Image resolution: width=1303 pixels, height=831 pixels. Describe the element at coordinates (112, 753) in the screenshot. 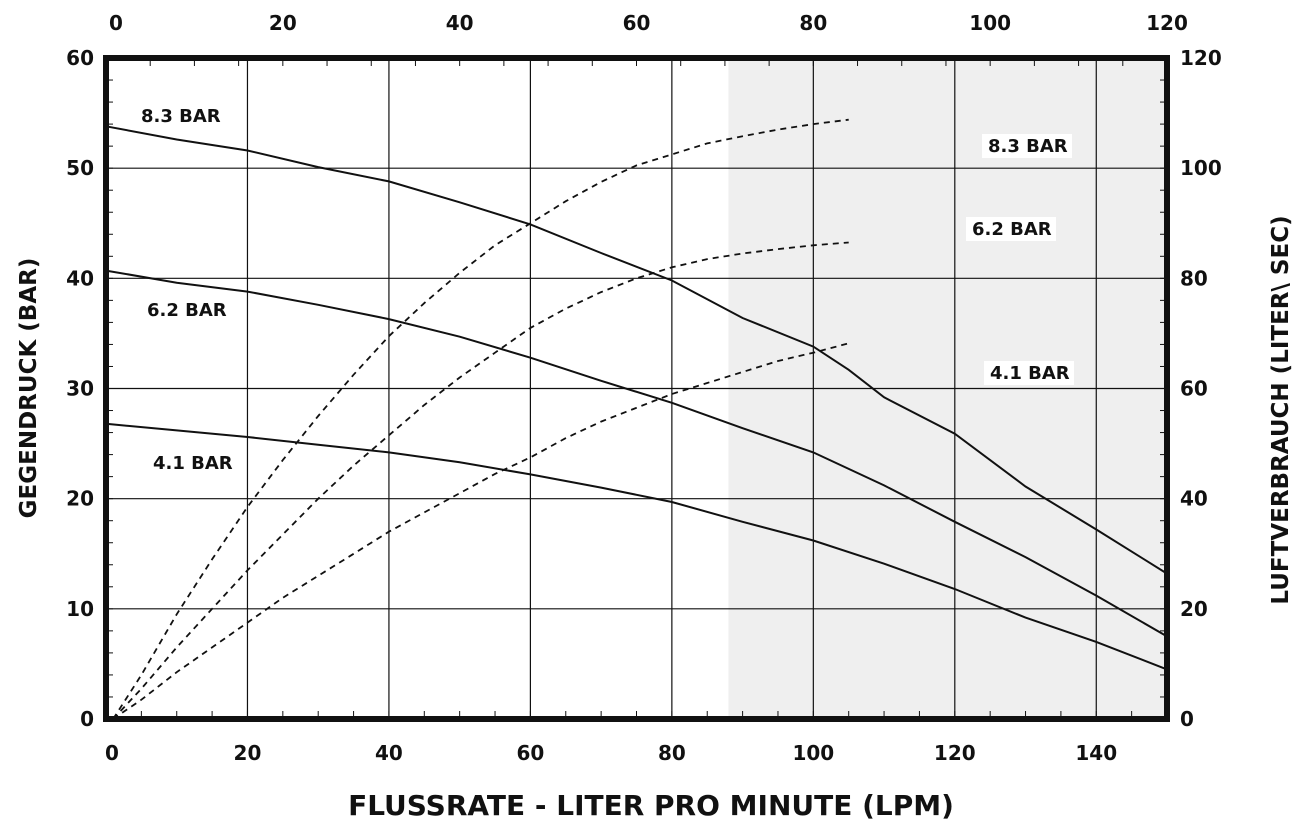

I see `x-bottom-tick-label: 0` at that location.